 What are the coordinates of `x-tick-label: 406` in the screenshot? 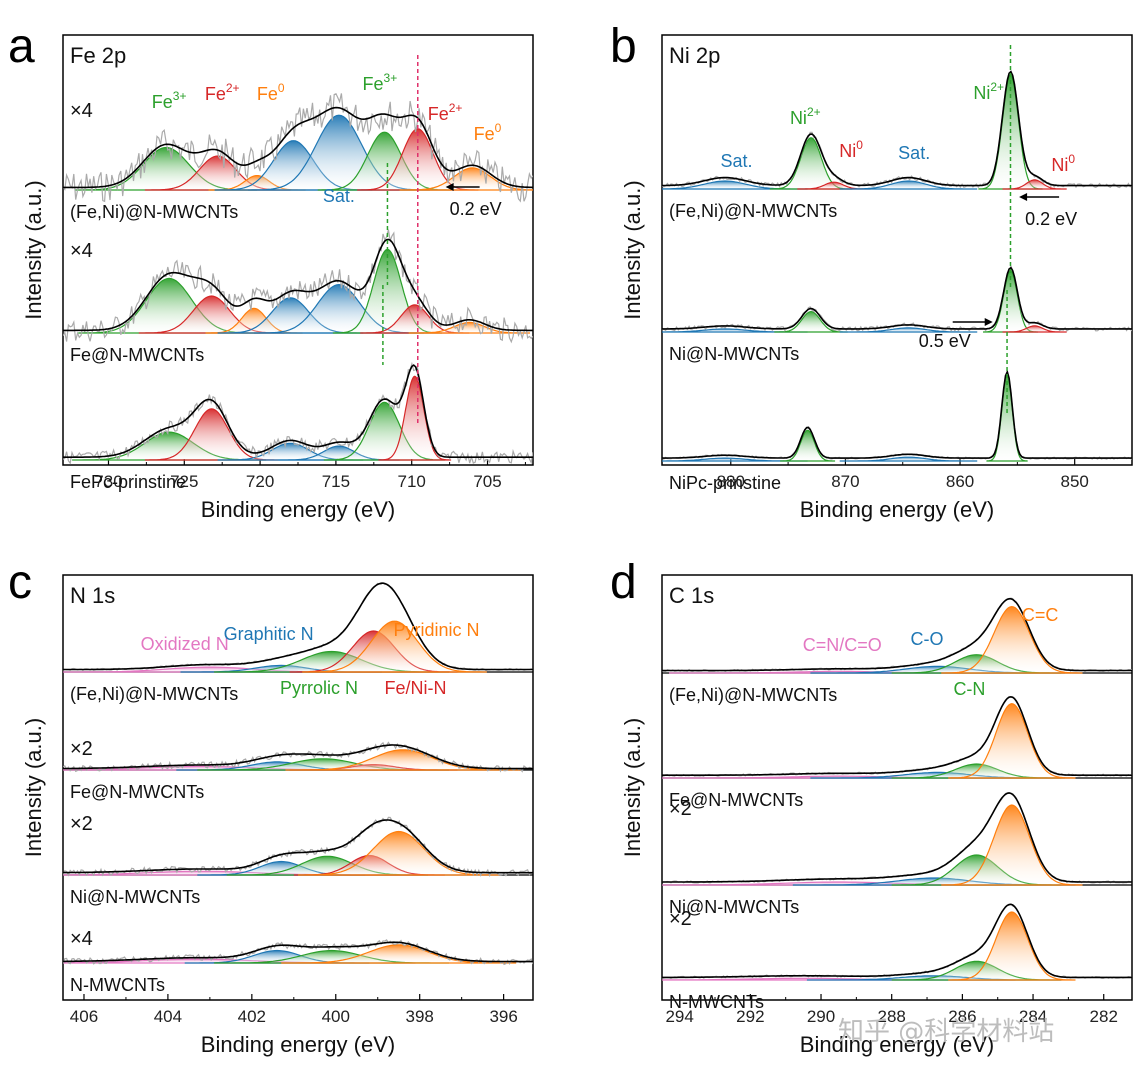 It's located at (84, 1016).